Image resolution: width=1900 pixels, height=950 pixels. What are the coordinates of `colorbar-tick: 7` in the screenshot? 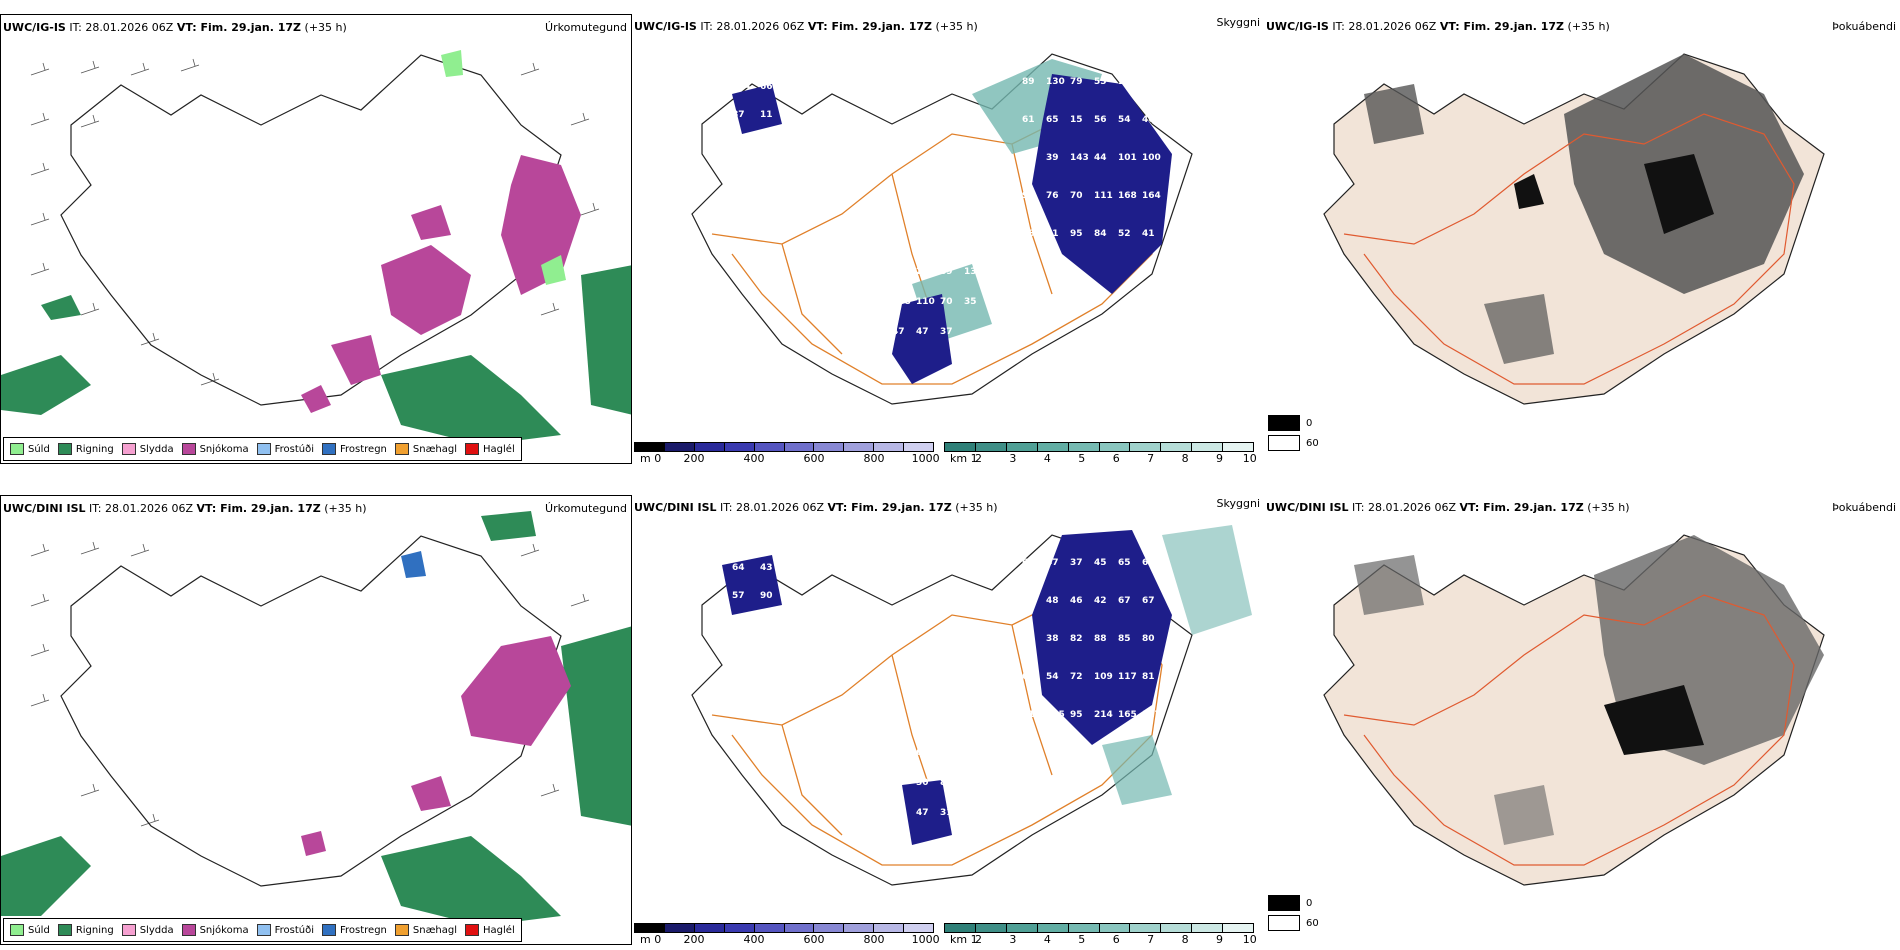 It's located at (1151, 939).